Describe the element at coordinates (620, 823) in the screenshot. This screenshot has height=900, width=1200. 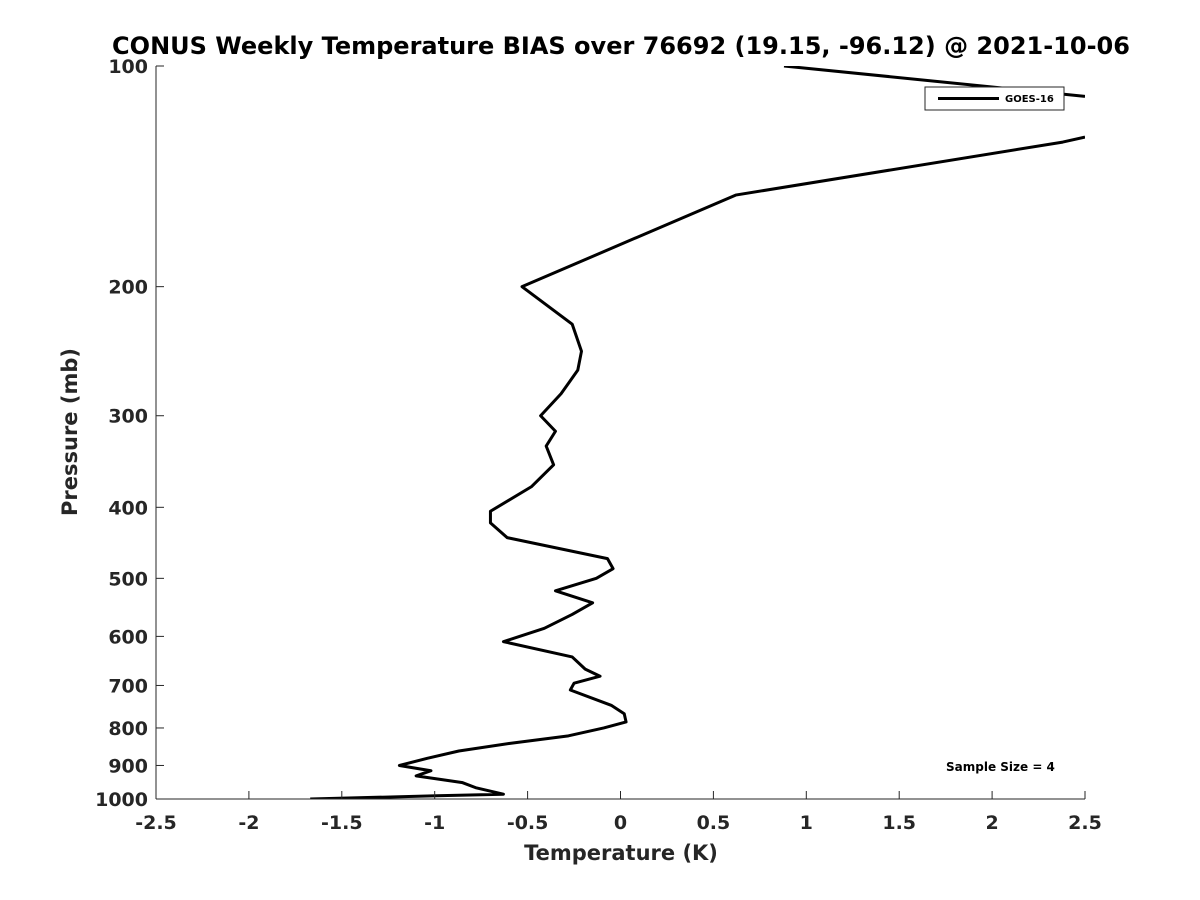
I see `x-tick-label: 0` at that location.